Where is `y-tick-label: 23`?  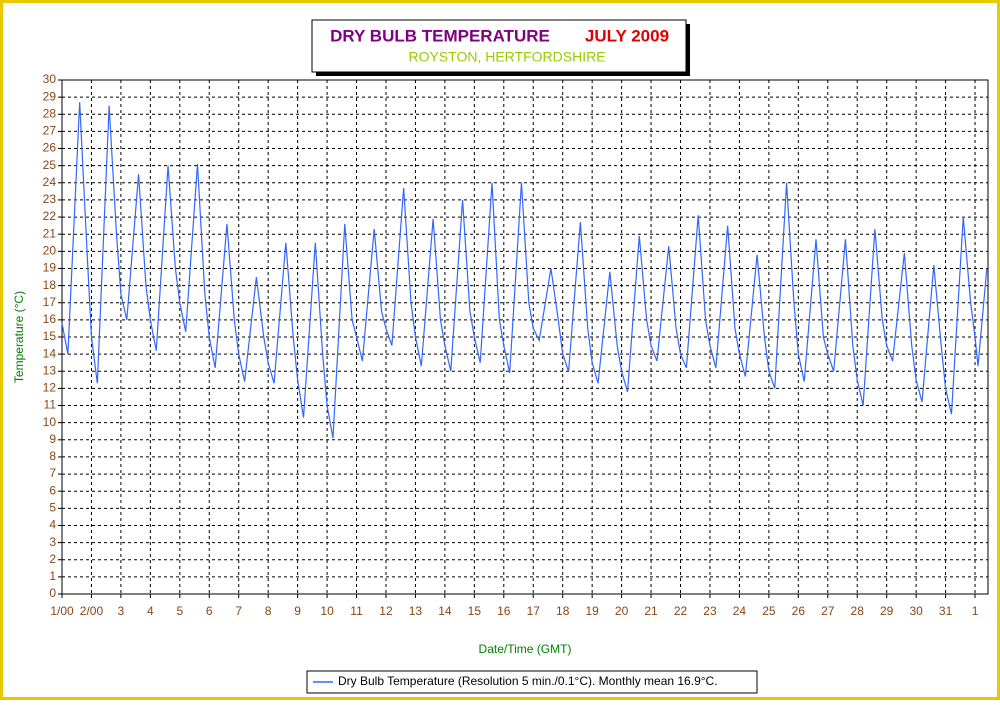 y-tick-label: 23 is located at coordinates (50, 199).